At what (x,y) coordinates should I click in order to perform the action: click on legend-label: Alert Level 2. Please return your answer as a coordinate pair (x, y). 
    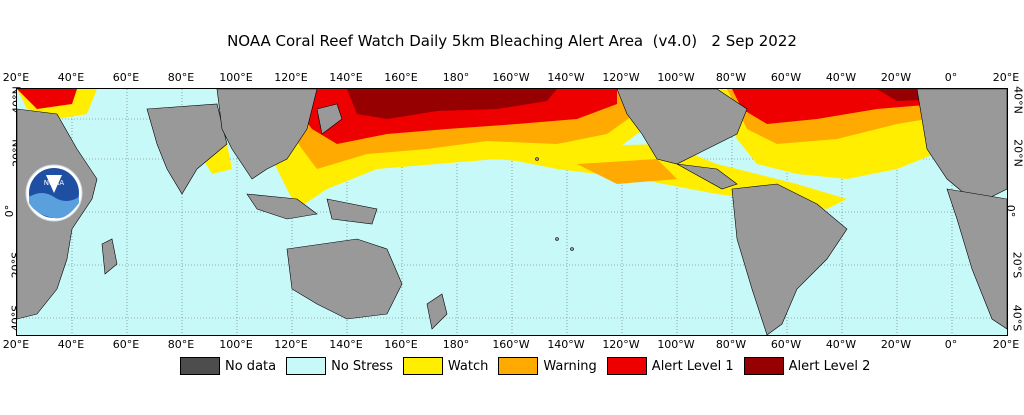
    Looking at the image, I should click on (829, 366).